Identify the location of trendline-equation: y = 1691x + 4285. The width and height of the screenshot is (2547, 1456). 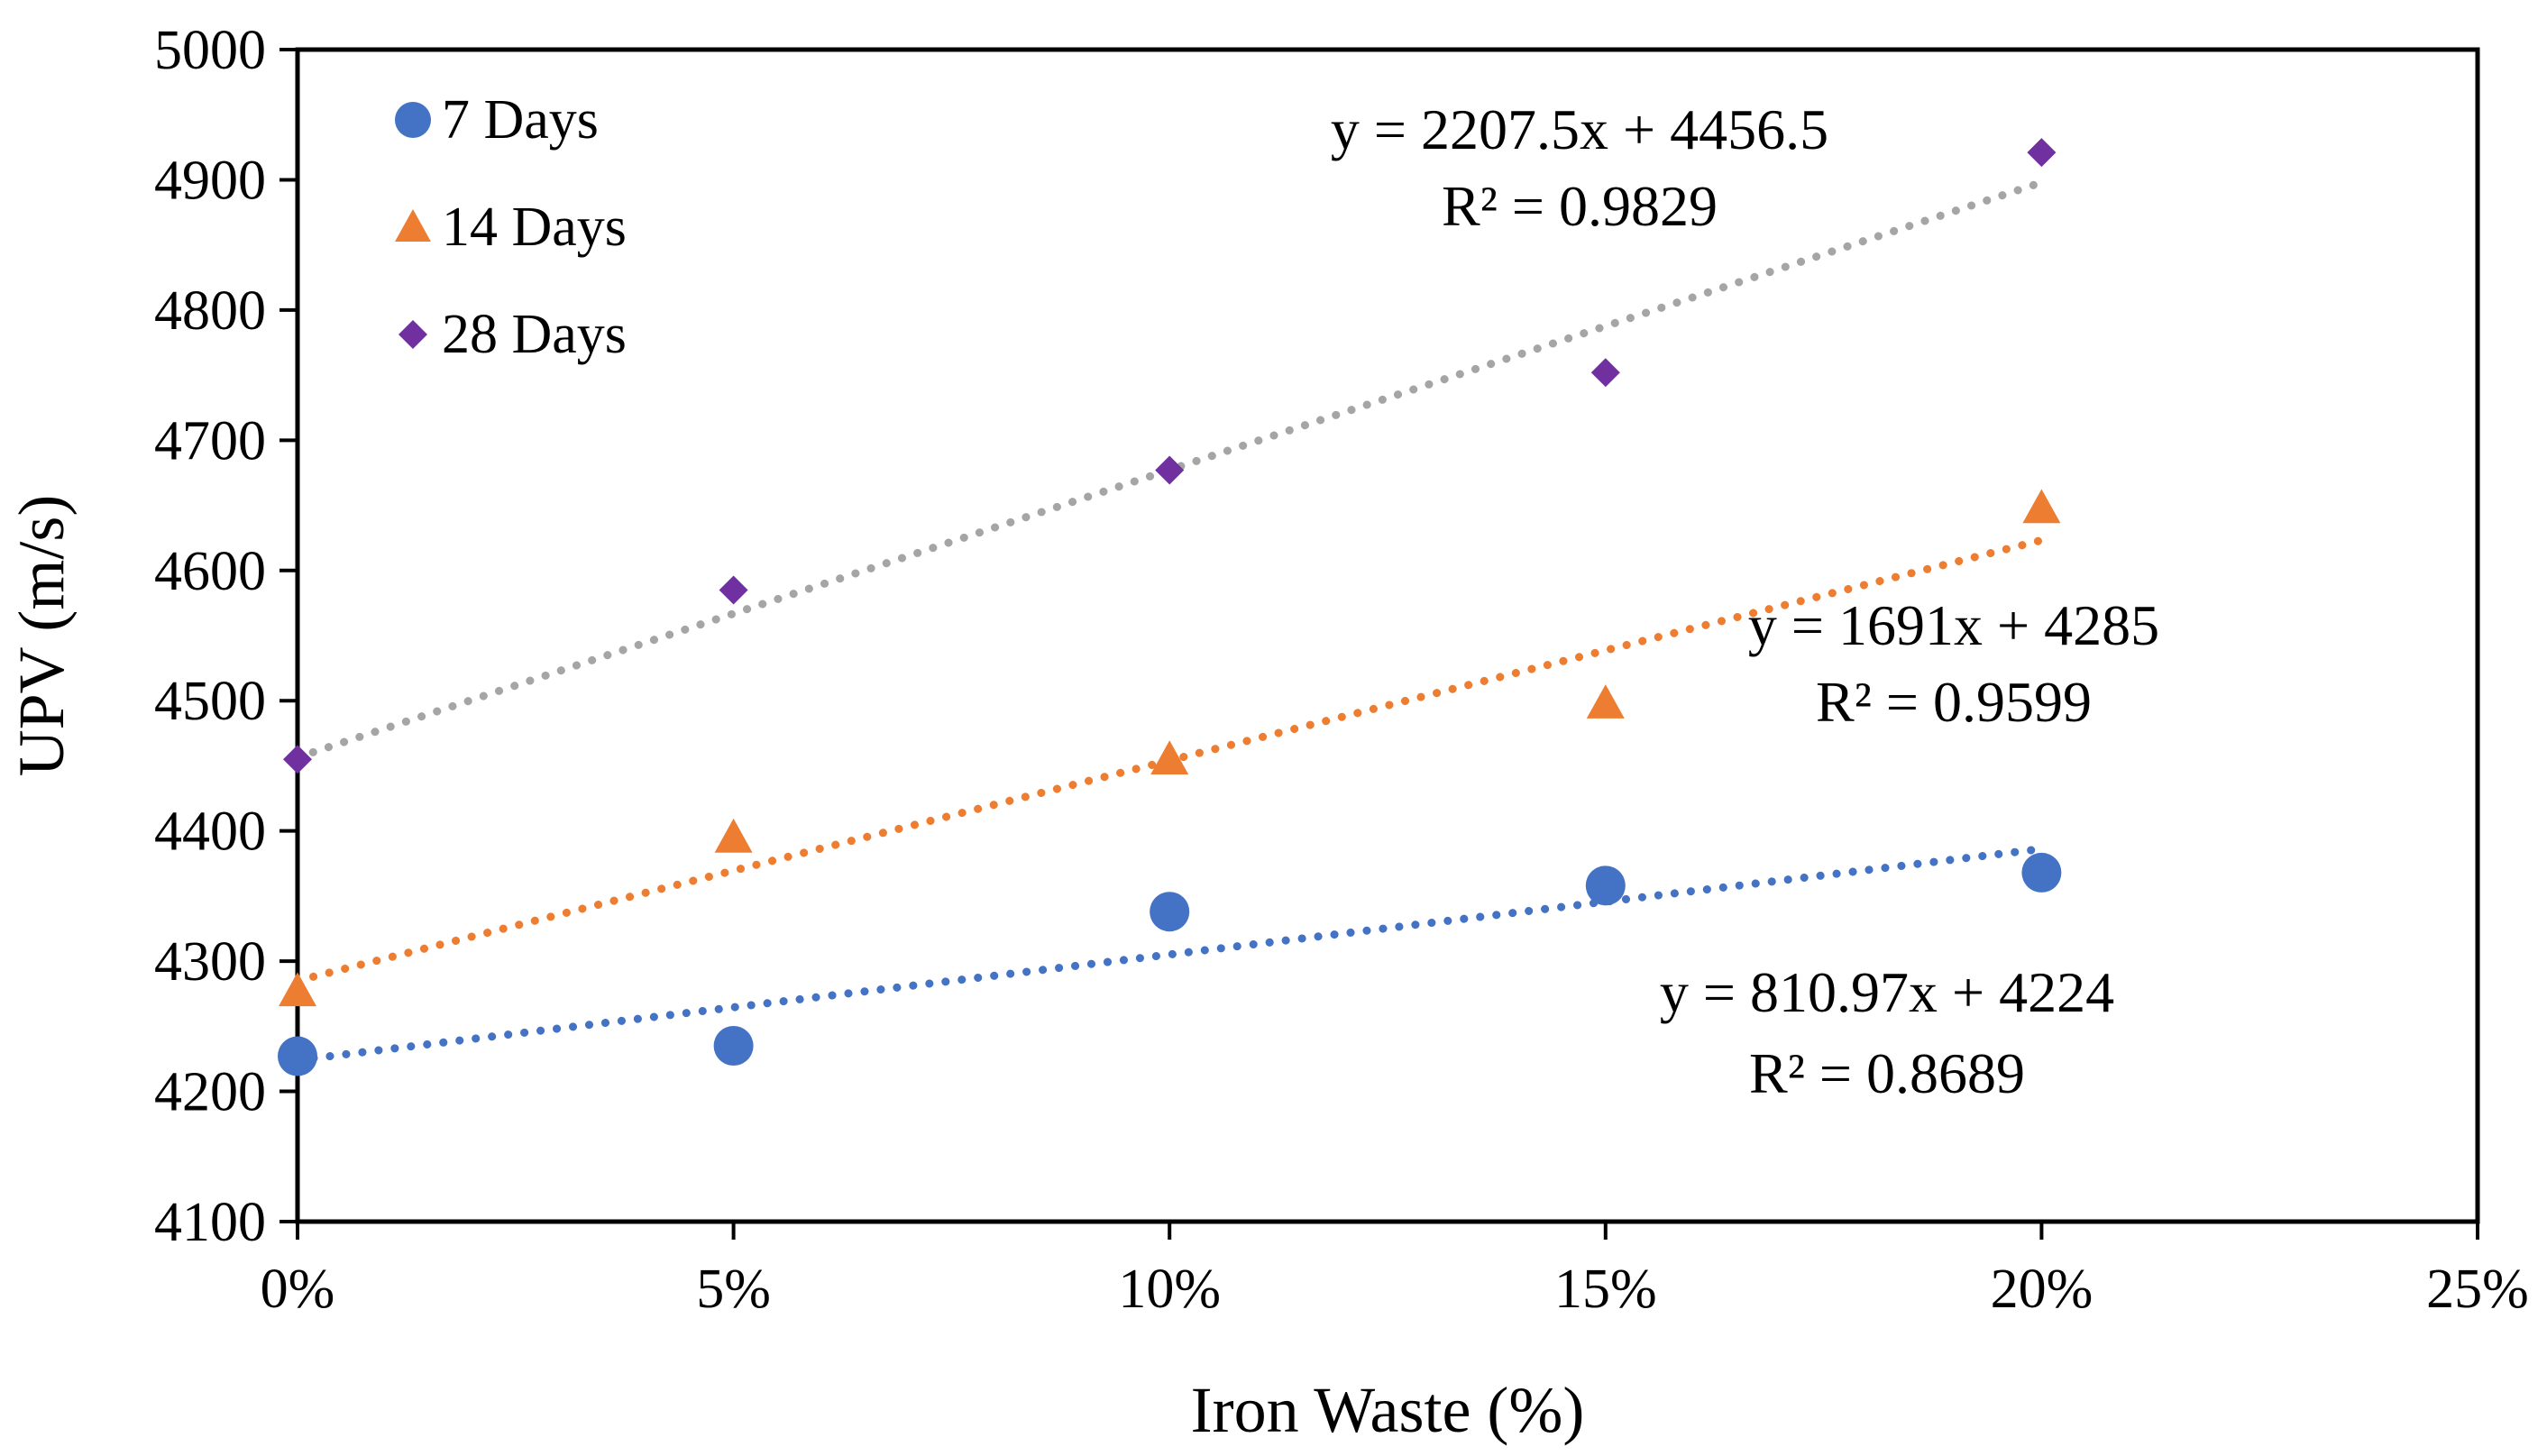
(1954, 625).